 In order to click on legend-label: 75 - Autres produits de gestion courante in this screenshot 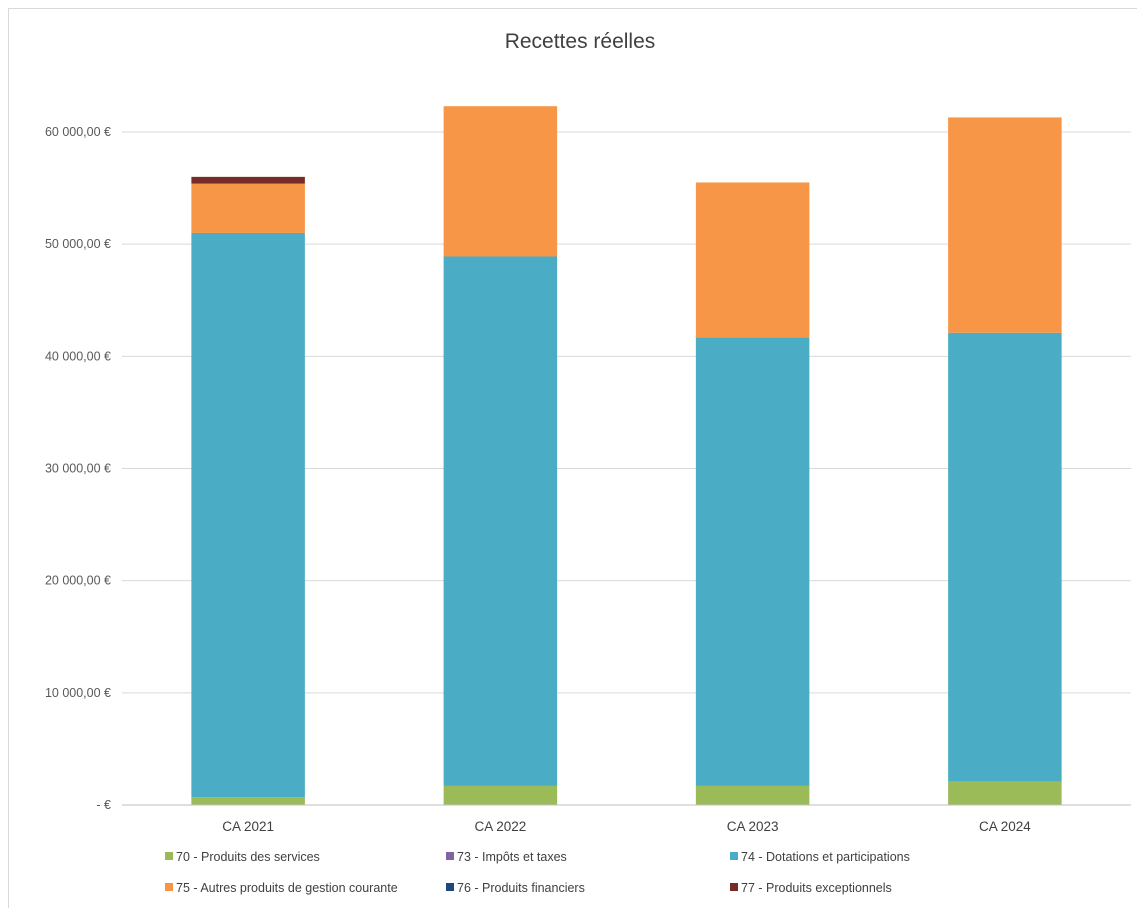, I will do `click(287, 888)`.